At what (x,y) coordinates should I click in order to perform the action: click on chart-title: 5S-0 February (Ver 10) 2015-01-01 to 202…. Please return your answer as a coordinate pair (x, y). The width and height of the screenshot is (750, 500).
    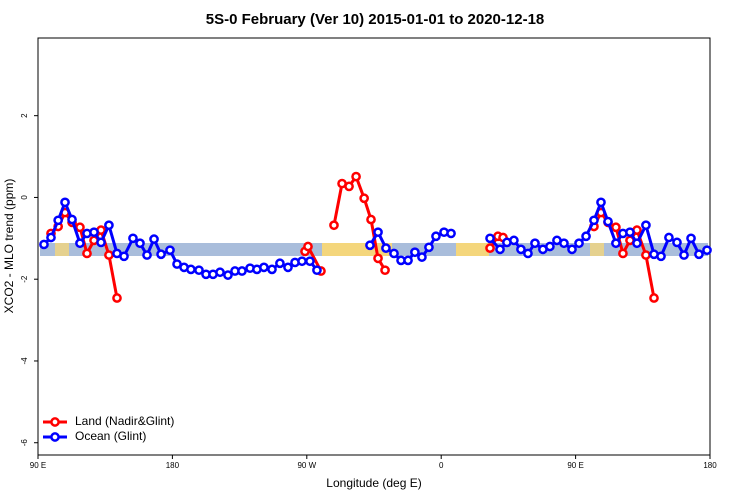
    Looking at the image, I should click on (375, 19).